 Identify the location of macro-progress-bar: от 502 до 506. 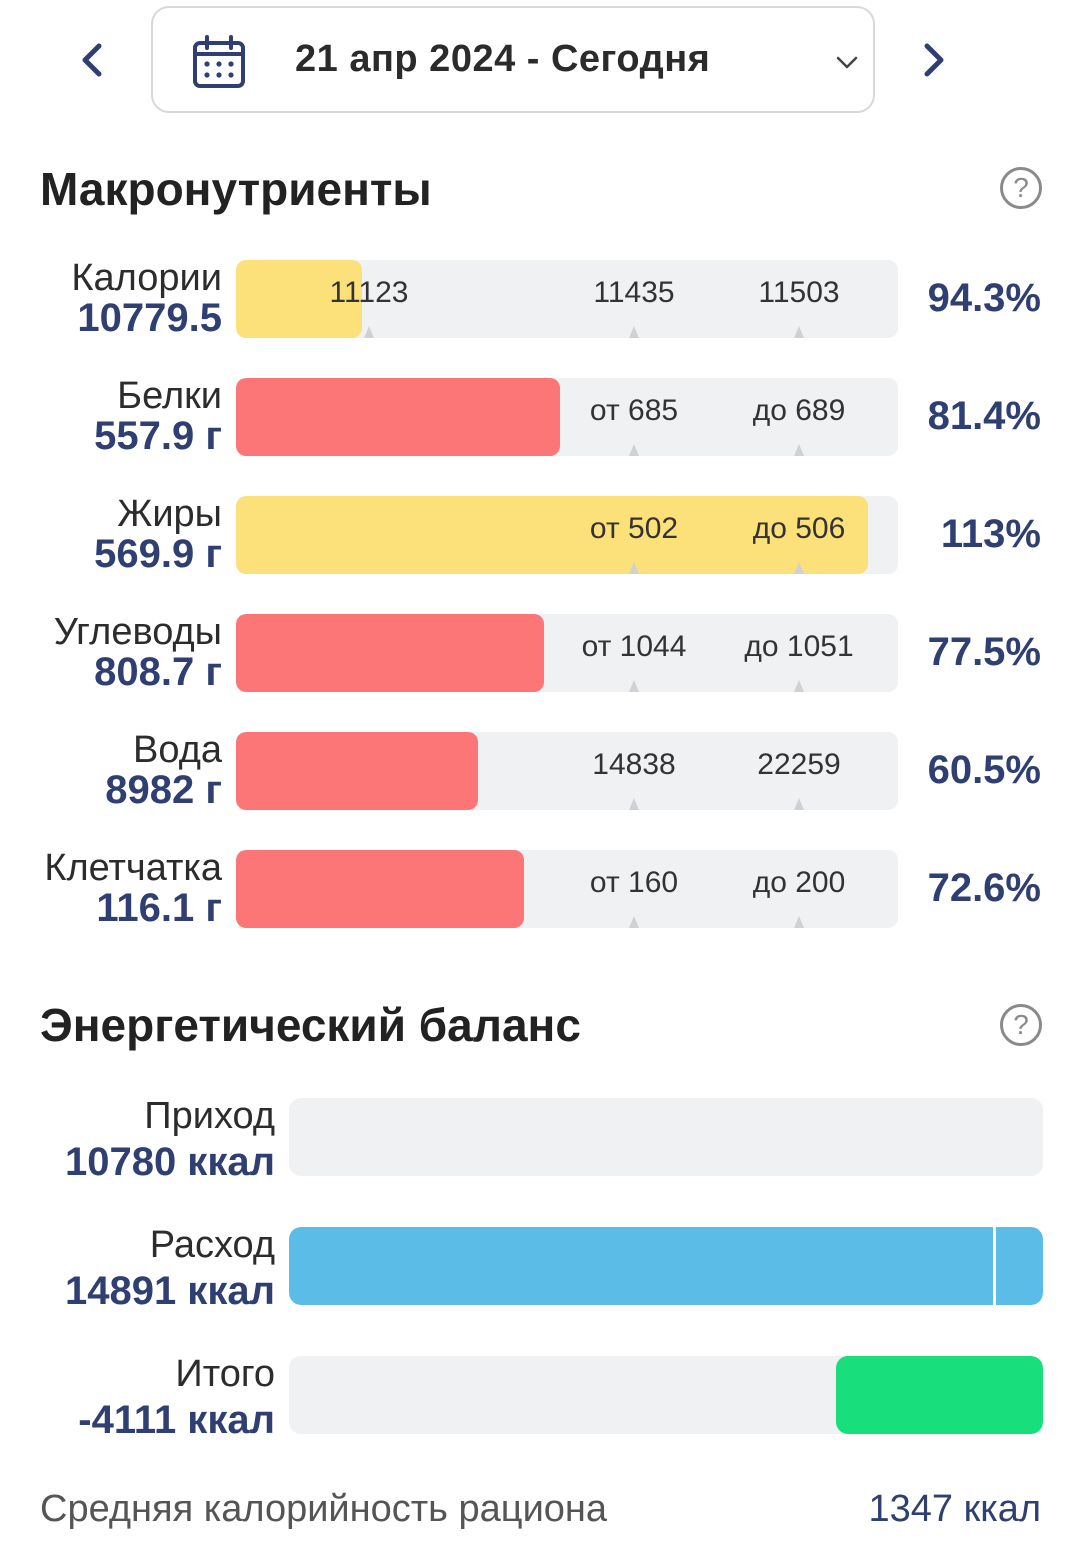
(567, 535).